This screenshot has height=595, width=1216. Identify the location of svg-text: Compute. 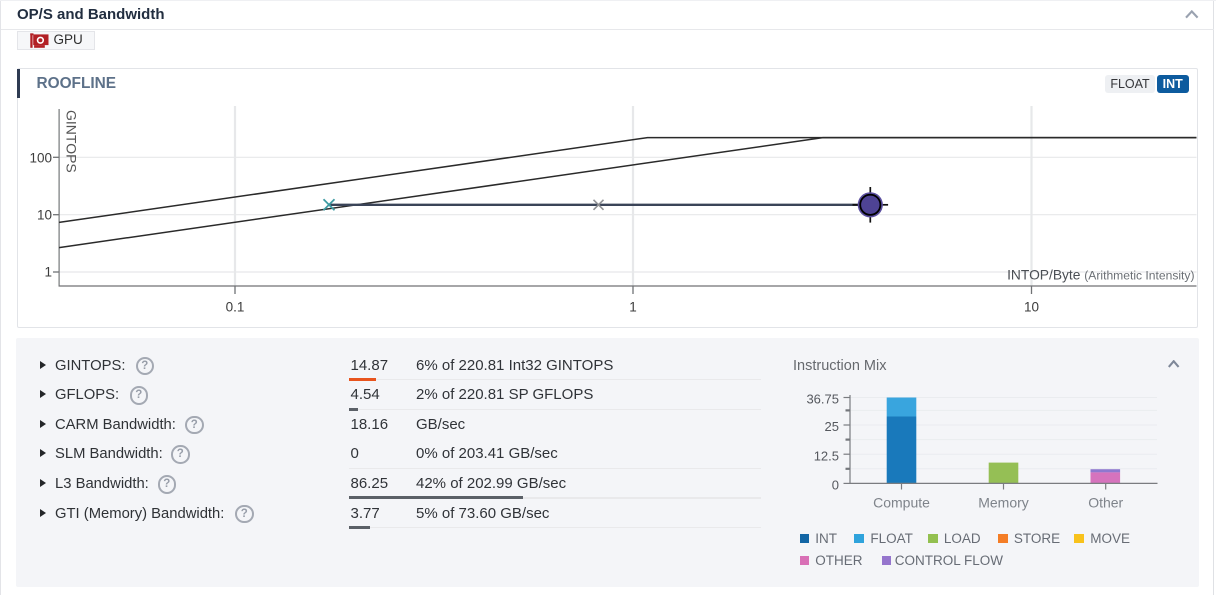
(901, 503).